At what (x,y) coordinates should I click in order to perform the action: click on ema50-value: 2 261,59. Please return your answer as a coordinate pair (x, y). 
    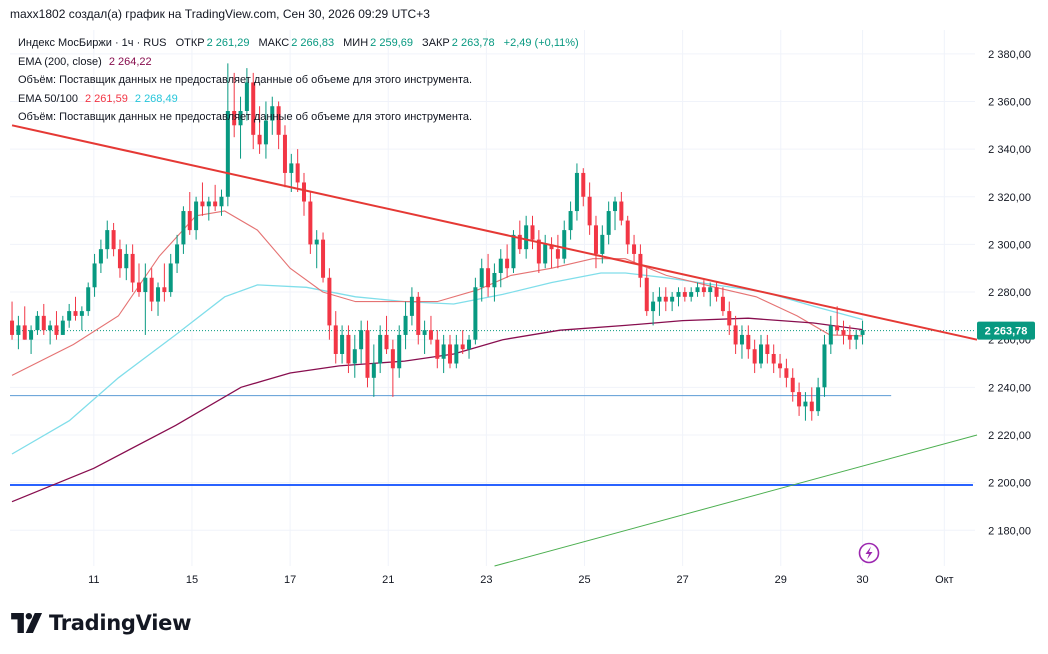
    Looking at the image, I should click on (106, 98).